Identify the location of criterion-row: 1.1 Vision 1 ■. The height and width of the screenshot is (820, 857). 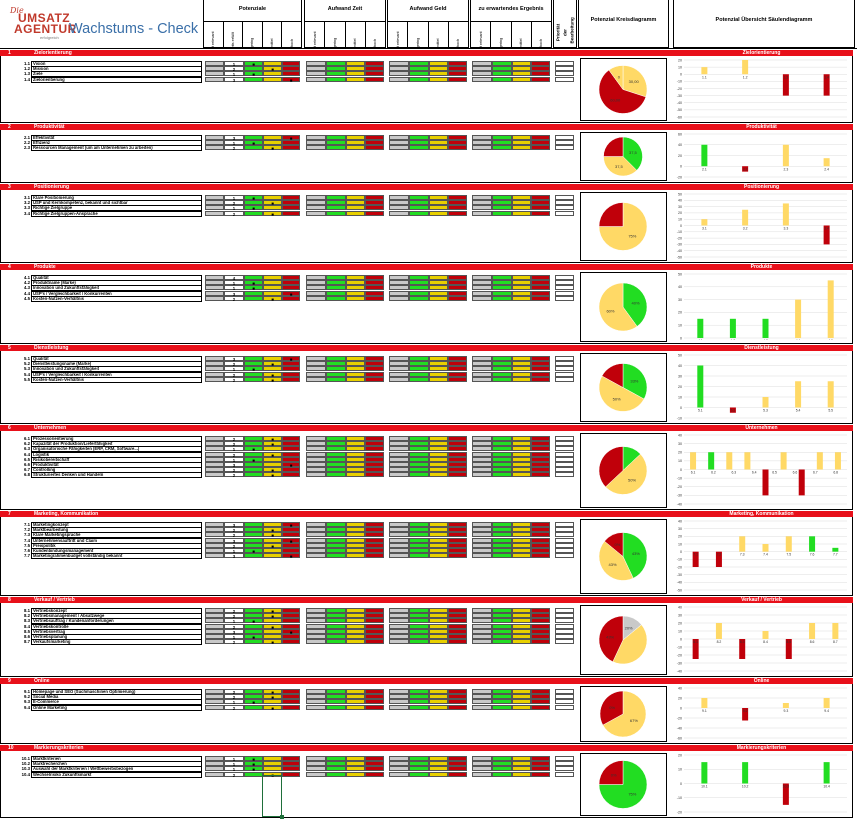
(288, 64).